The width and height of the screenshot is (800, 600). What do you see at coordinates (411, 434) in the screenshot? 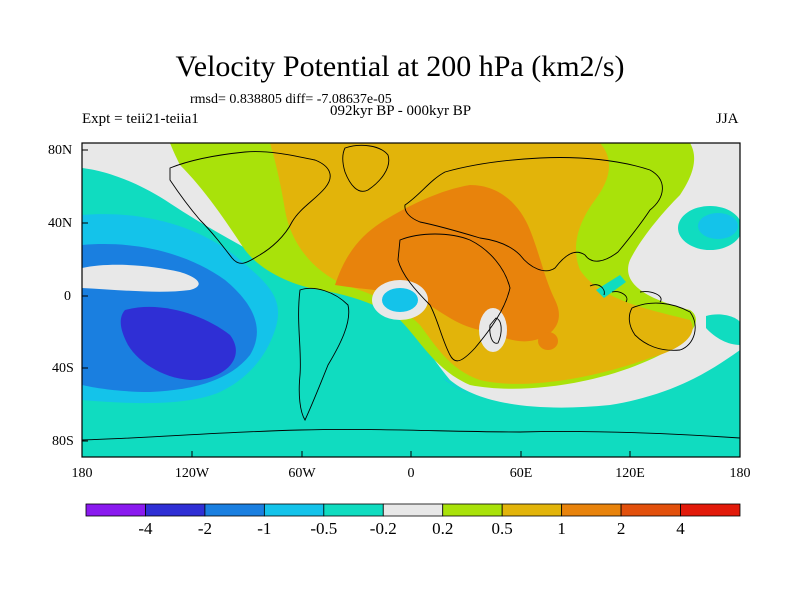
I see `coastline-antarctica` at bounding box center [411, 434].